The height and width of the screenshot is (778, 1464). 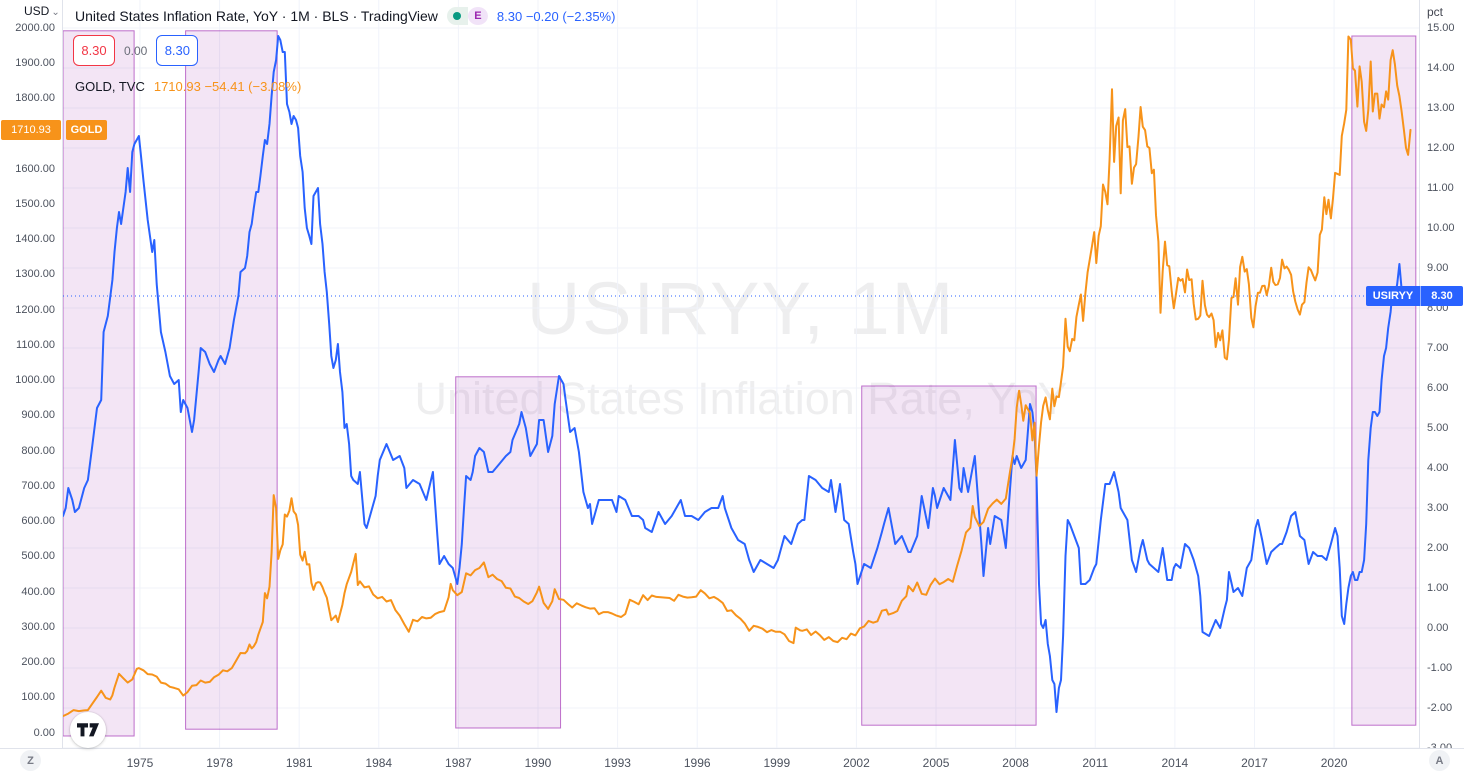 I want to click on right-axis-tick: 13.00, so click(x=1441, y=107).